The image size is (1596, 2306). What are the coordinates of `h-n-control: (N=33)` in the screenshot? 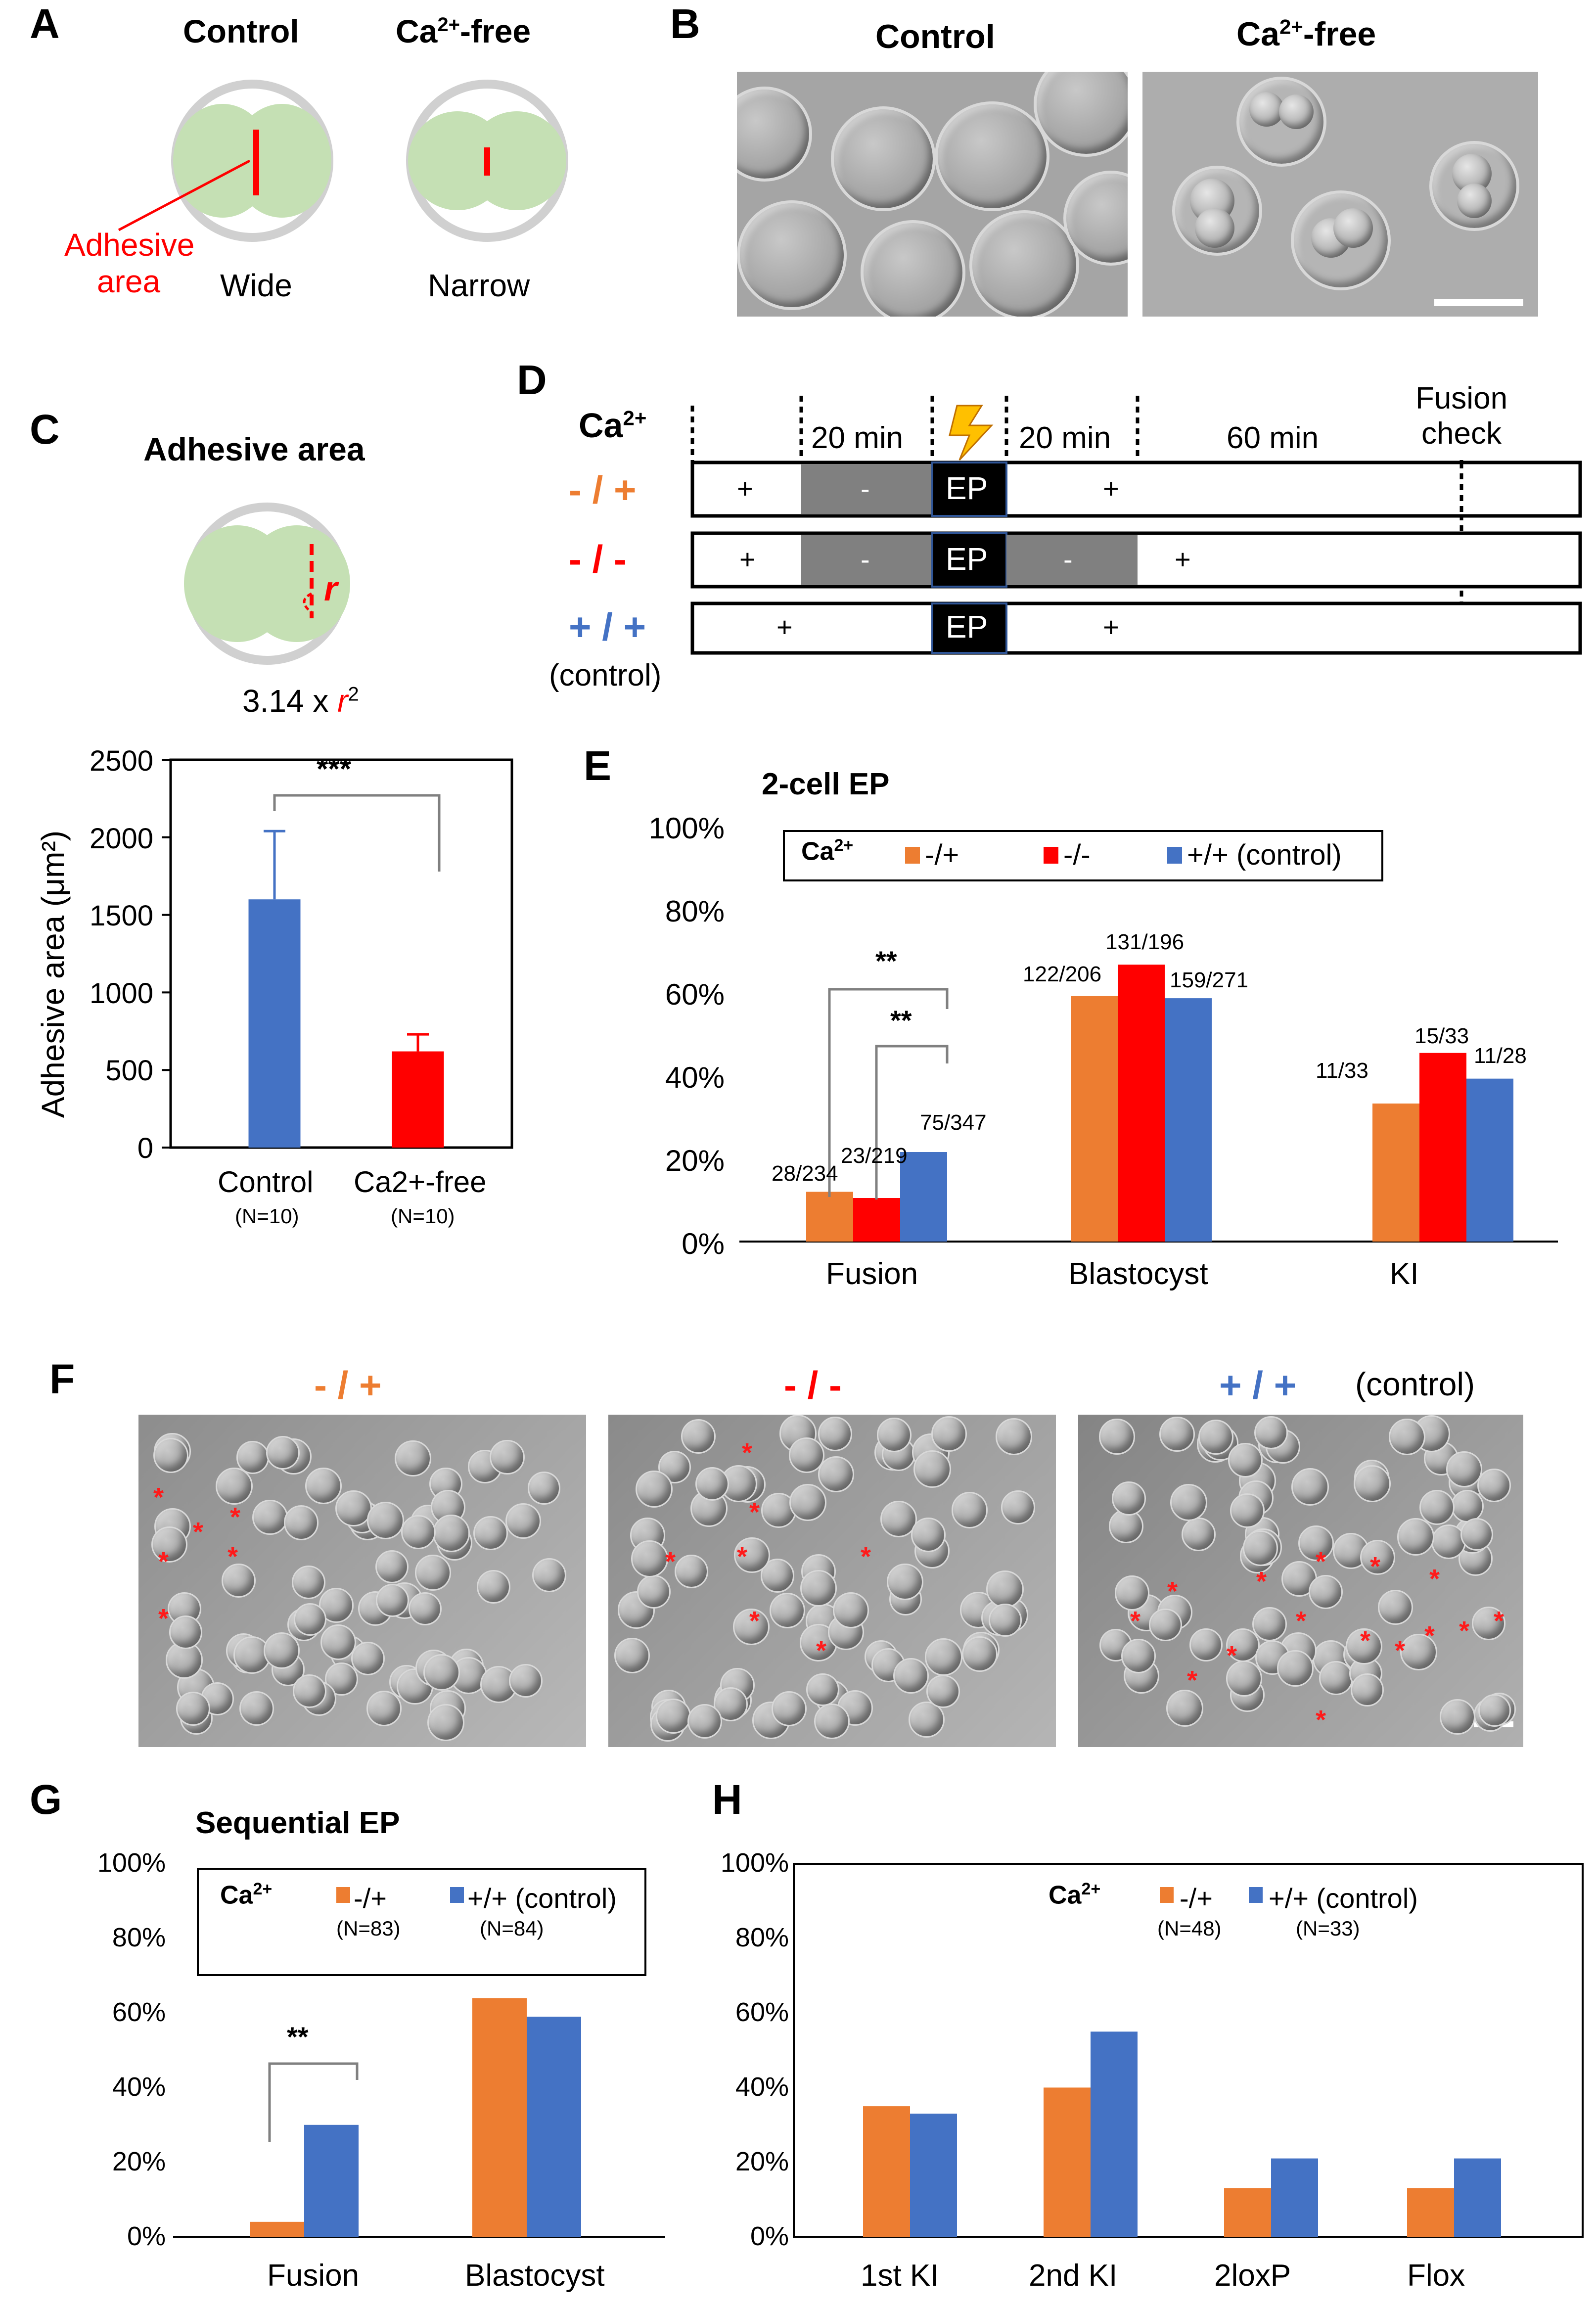 It's located at (1328, 1928).